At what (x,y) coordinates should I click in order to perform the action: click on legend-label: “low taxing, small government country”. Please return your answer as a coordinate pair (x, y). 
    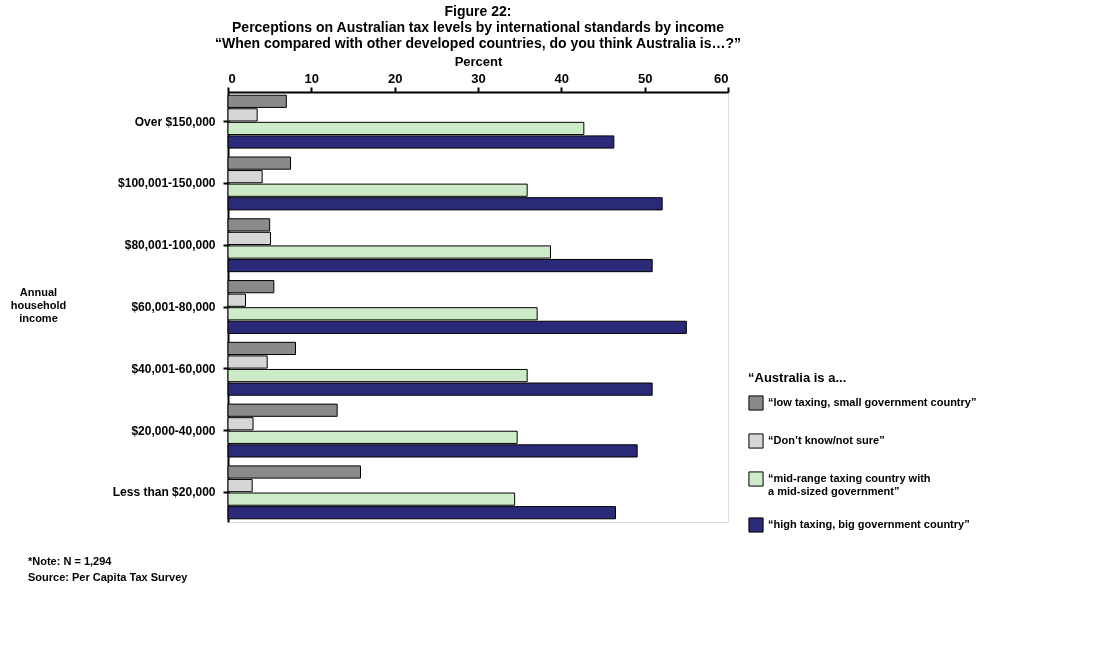
    Looking at the image, I should click on (872, 402).